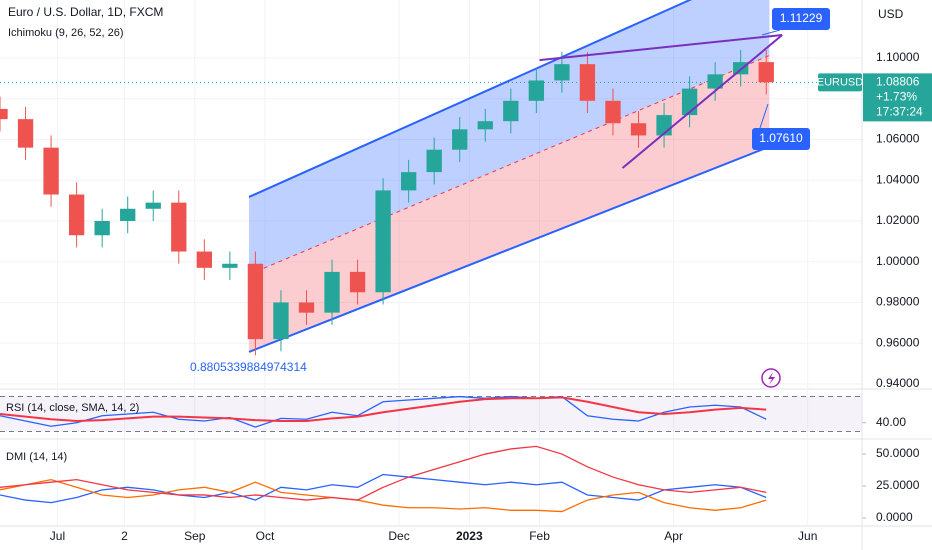  I want to click on y-tick-label: 0.0000, so click(894, 517).